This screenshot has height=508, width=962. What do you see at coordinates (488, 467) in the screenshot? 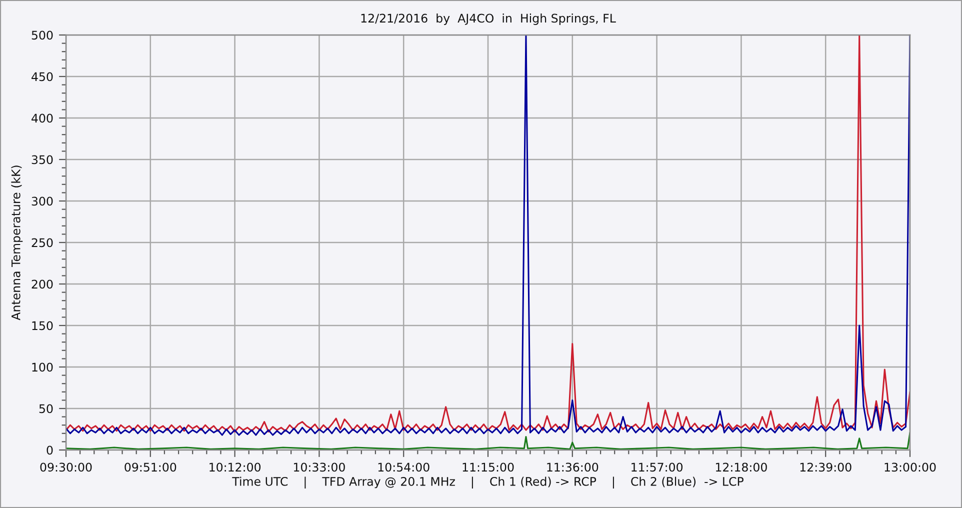
I see `x-tick-label: 11:15:00` at bounding box center [488, 467].